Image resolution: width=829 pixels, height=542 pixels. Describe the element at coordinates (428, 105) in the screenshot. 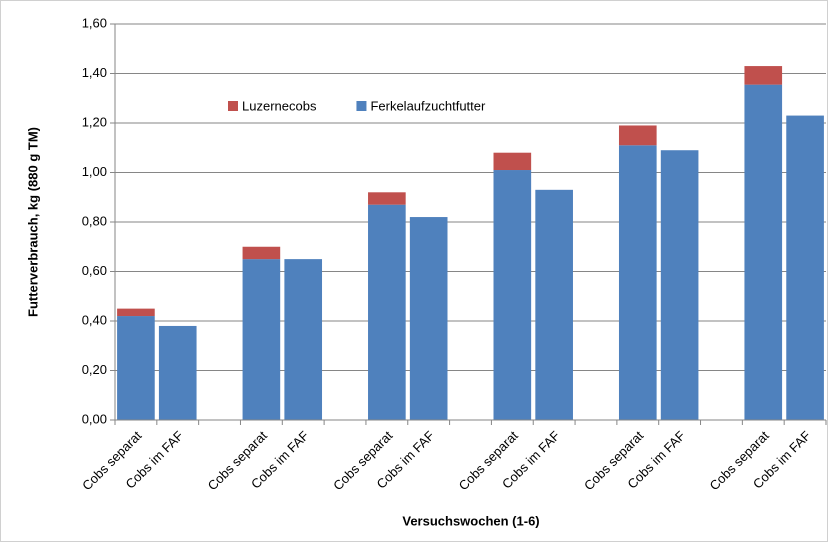

I see `legend-label: Ferkelaufzuchtfutter` at that location.